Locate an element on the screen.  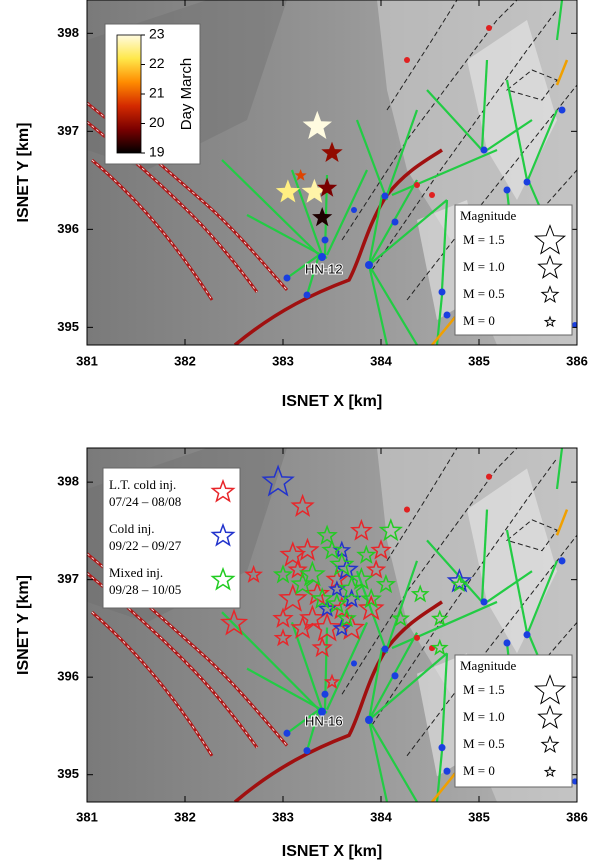
colorbar-tick-label: 23 is located at coordinates (157, 34).